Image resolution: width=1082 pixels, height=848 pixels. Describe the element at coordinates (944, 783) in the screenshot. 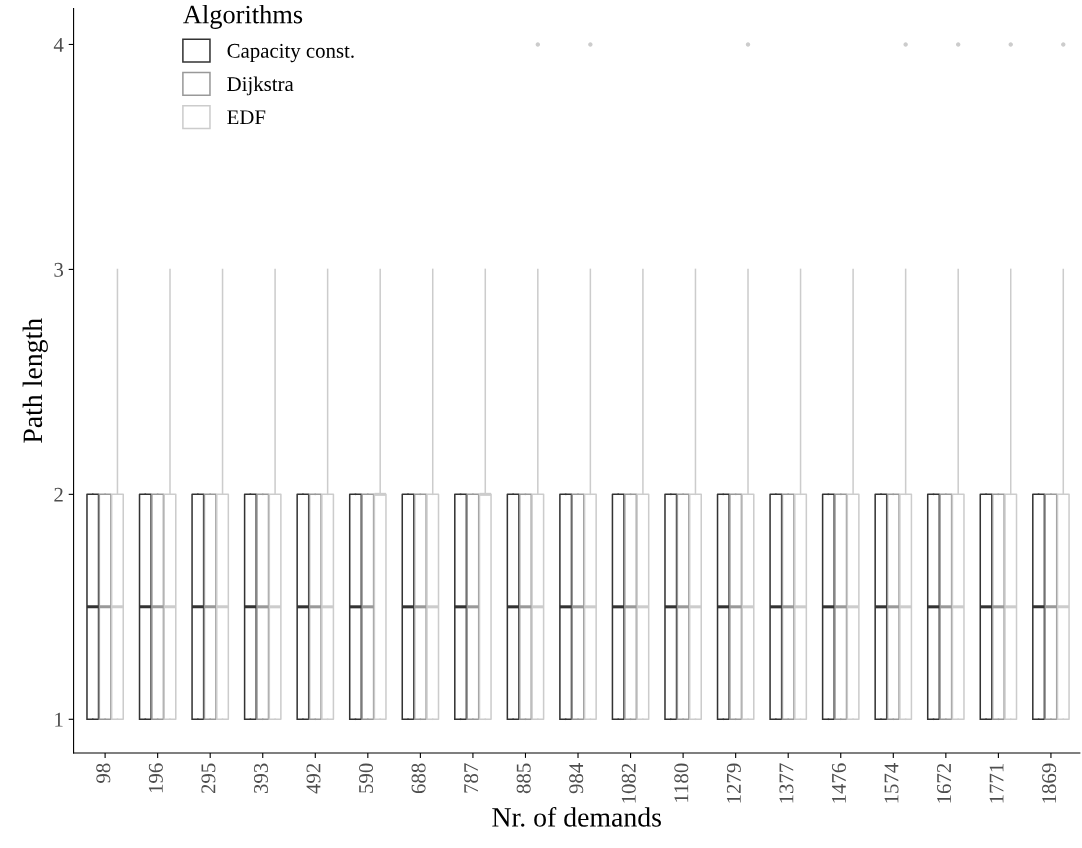

I see `x-tick-label: 1672` at that location.